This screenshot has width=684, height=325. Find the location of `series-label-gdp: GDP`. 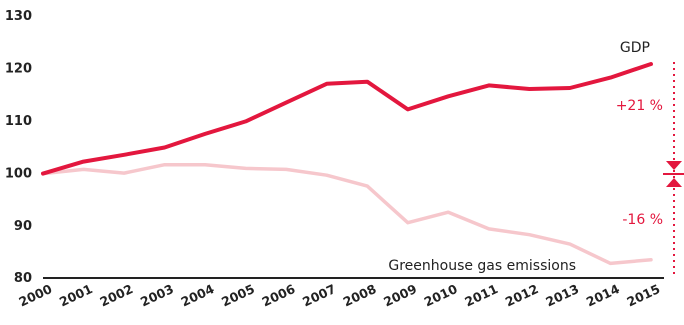

series-label-gdp: GDP is located at coordinates (635, 48).